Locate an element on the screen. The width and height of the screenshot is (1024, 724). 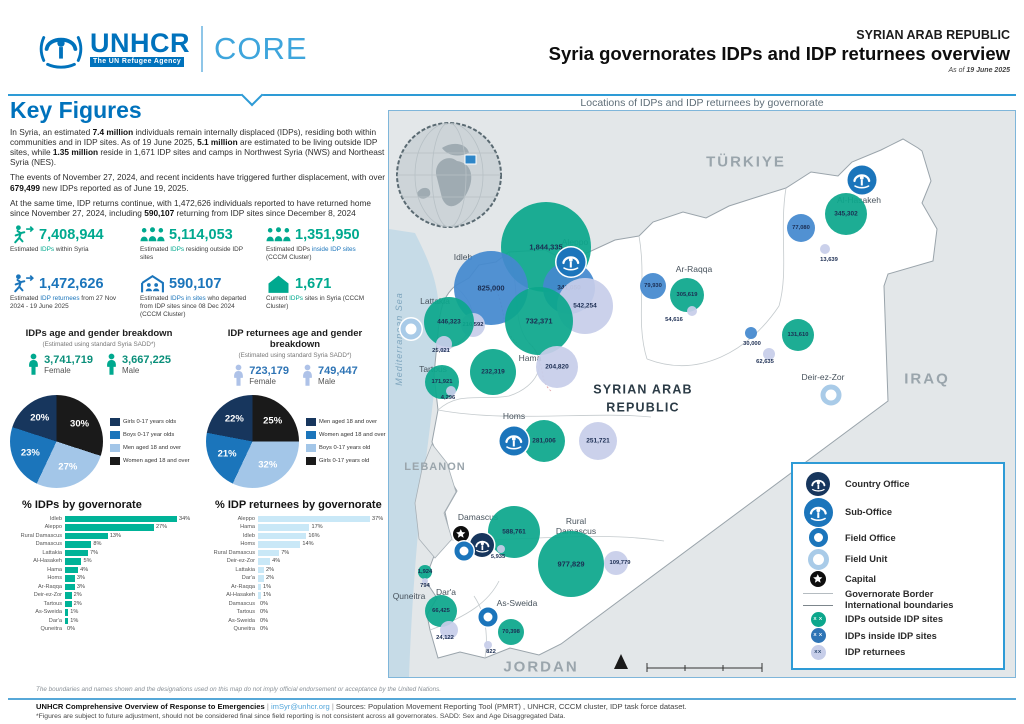
female-person-icon is located at coordinates (33, 364).